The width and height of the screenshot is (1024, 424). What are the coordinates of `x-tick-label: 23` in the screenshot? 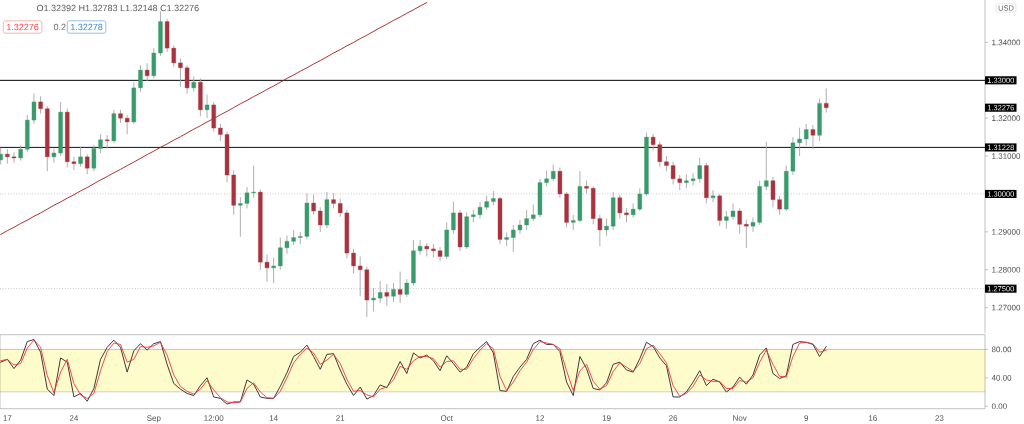 It's located at (939, 418).